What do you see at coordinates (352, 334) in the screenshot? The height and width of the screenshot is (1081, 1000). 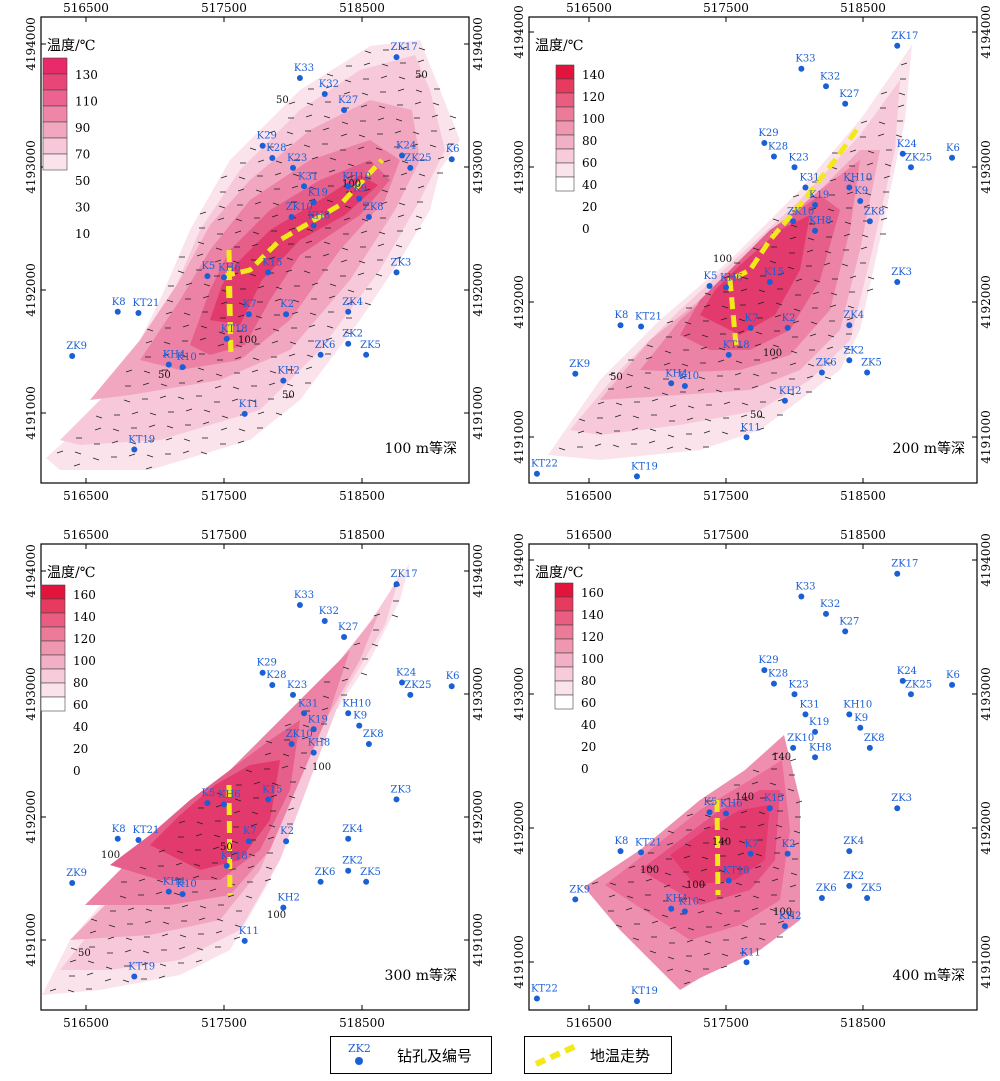 I see `borehole-label: ZK2` at bounding box center [352, 334].